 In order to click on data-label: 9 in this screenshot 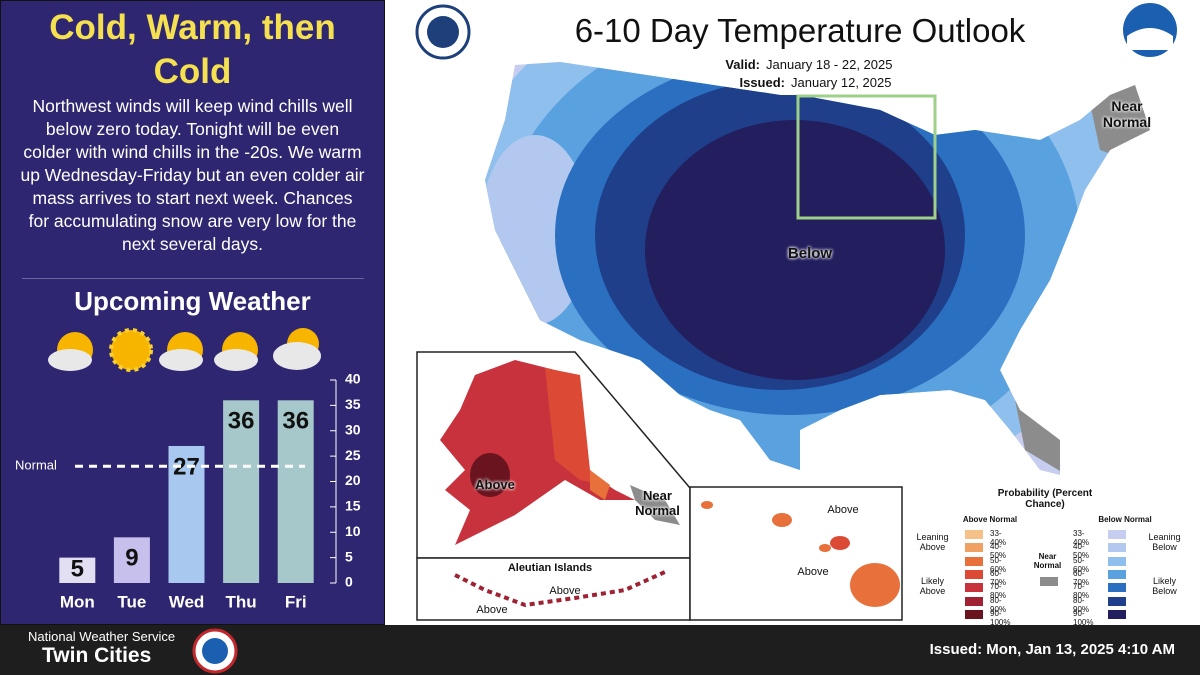, I will do `click(131, 558)`.